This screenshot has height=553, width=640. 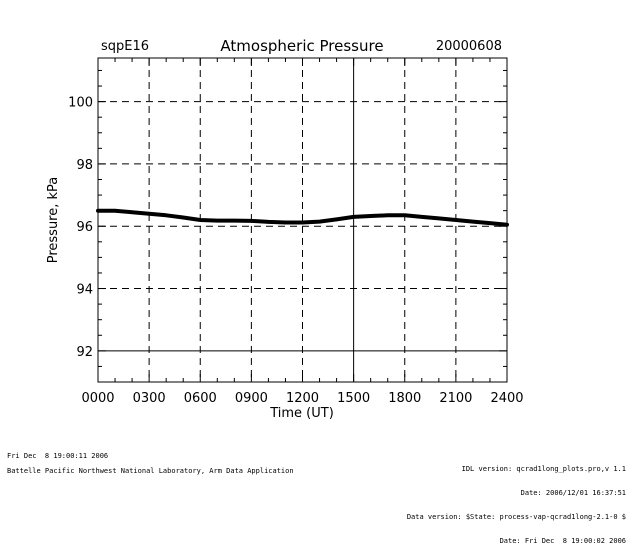 I want to click on x-tick-label: 1800, so click(x=404, y=398).